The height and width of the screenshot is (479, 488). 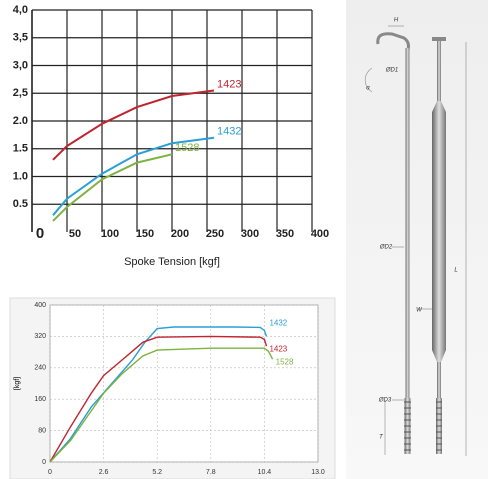 What do you see at coordinates (386, 248) in the screenshot?
I see `dim-label: ØD2` at bounding box center [386, 248].